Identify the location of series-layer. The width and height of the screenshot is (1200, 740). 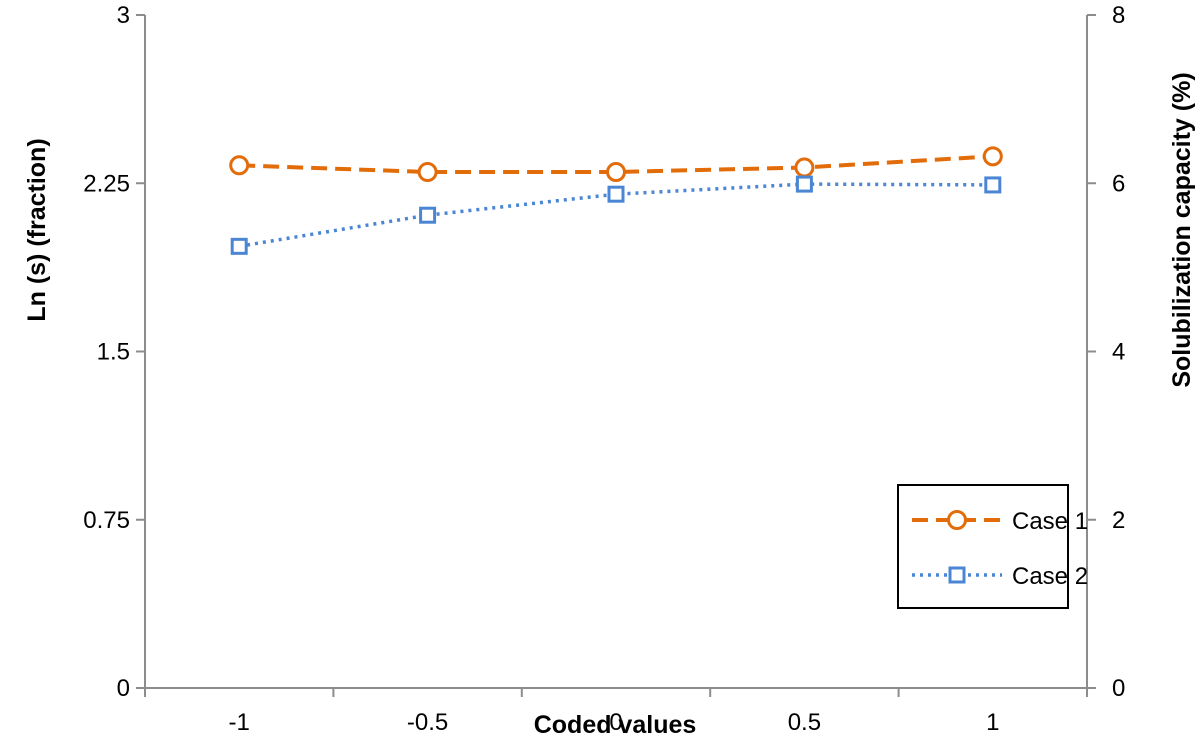
(616, 200).